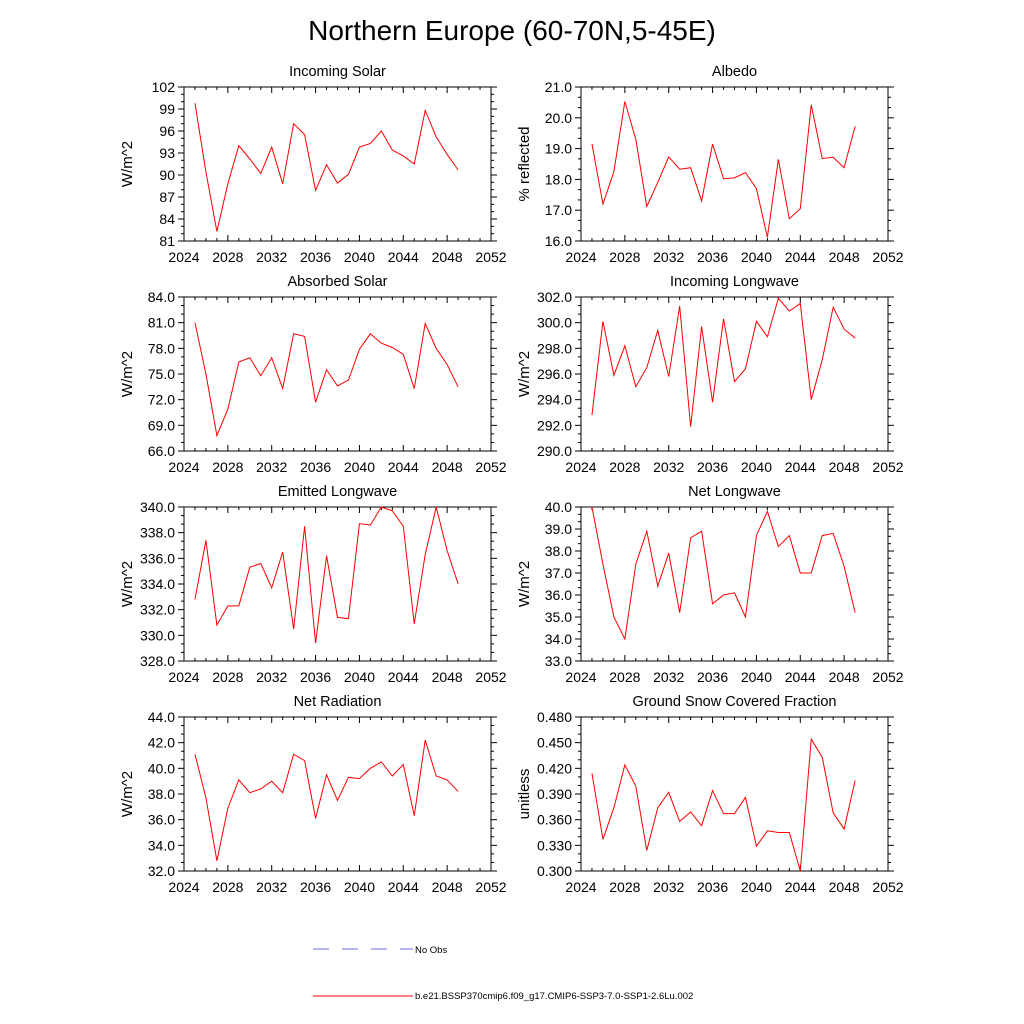  What do you see at coordinates (554, 425) in the screenshot?
I see `y-tick-label: 292.0` at bounding box center [554, 425].